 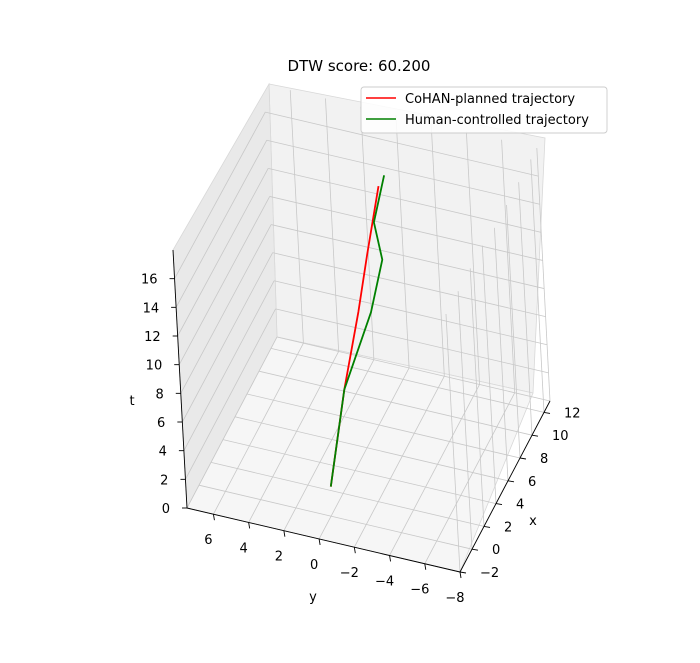 I want to click on x-tick-label: 2, so click(x=508, y=527).